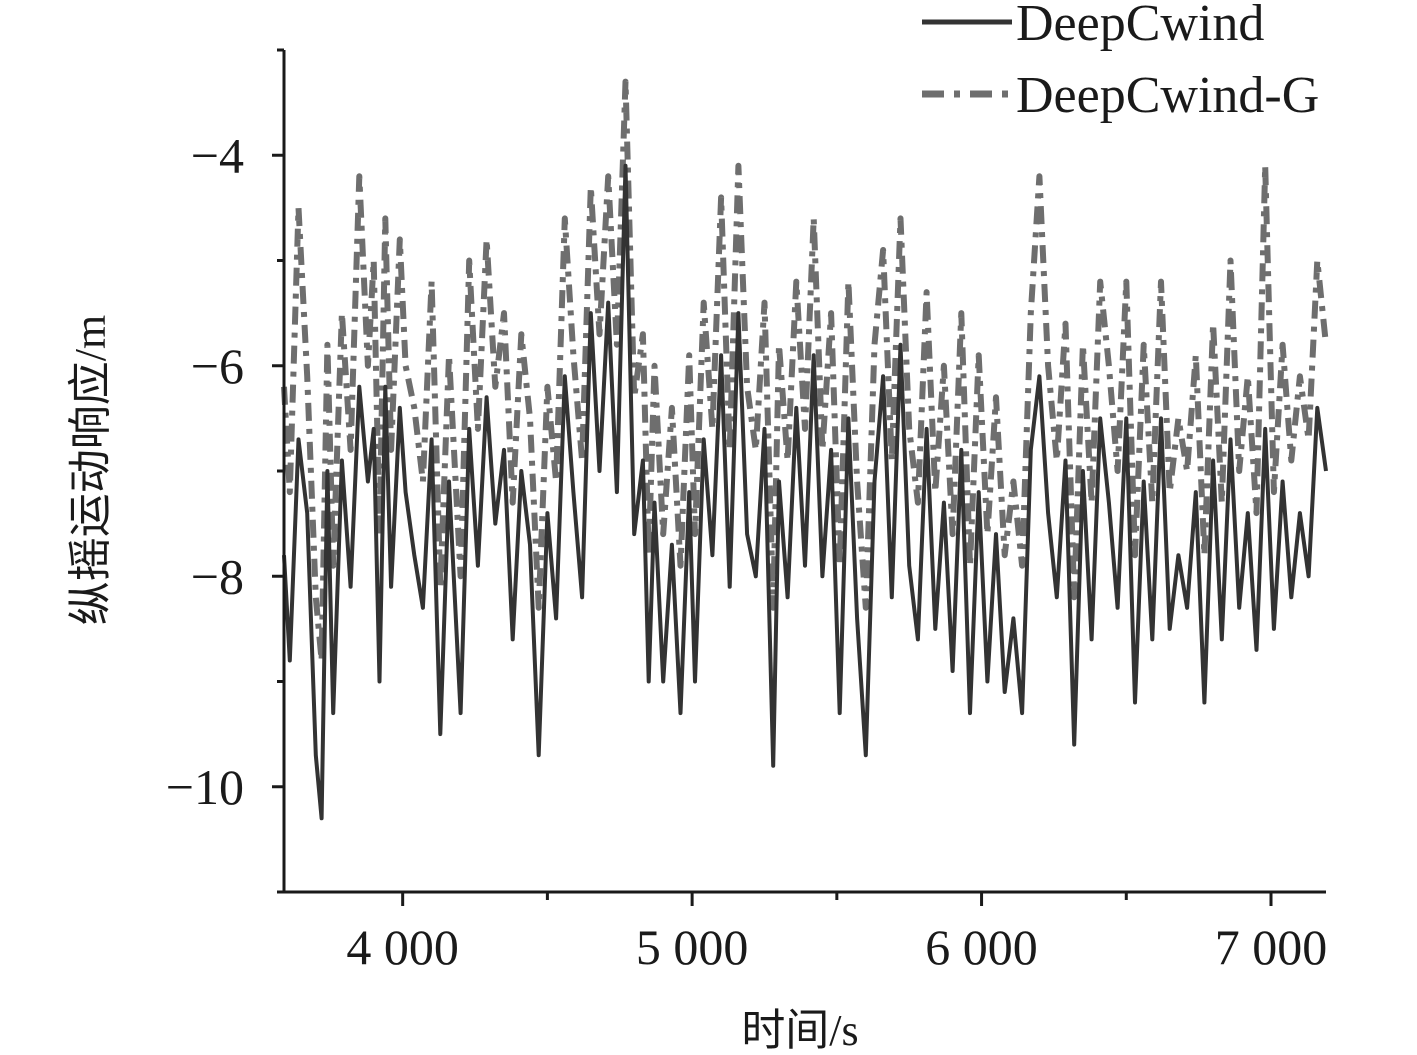 This screenshot has width=1417, height=1055. Describe the element at coordinates (217, 576) in the screenshot. I see `y-tick-label: −8` at that location.